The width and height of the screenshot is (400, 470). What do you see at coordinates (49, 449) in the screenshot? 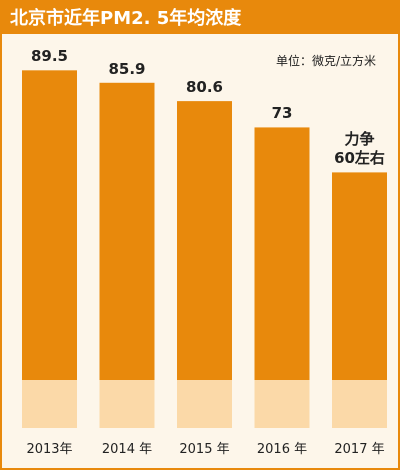
I see `x-tick-label: 2013年` at bounding box center [49, 449].